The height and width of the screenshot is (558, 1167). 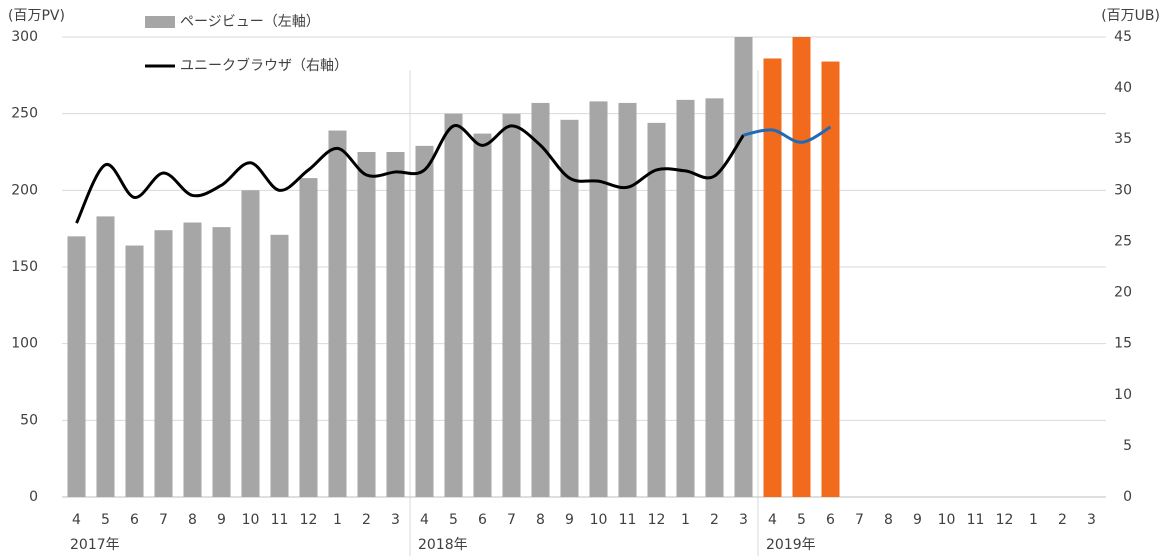 I want to click on y2-tick-label: 45, so click(x=1123, y=37).